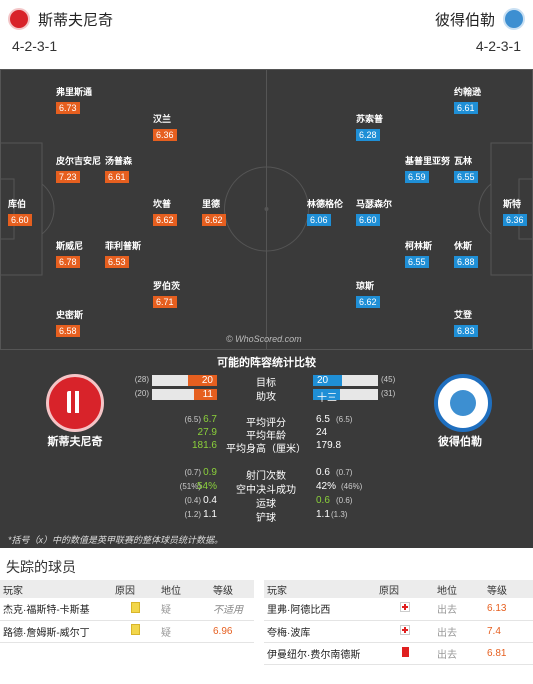 Image resolution: width=533 pixels, height=684 pixels. I want to click on away-missing-table: 玩家 原因 地位 等级 里弗·阿德比西 出去 6.13 夸梅·波库 出去 7.4, so click(398, 622).